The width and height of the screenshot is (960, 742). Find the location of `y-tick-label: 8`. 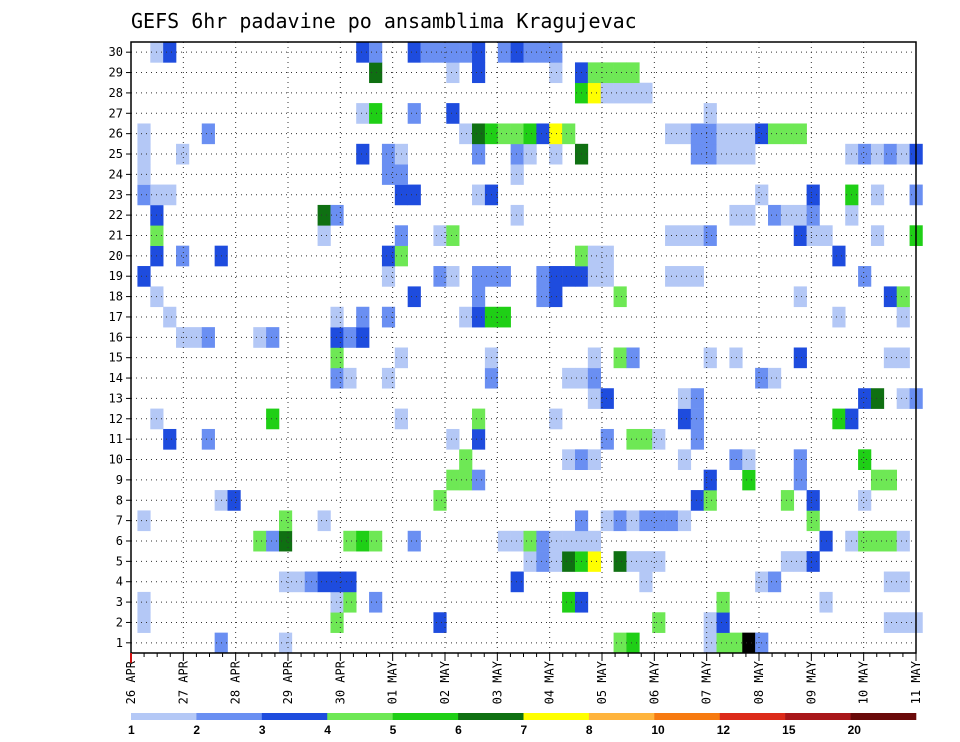

y-tick-label: 8 is located at coordinates (119, 500).